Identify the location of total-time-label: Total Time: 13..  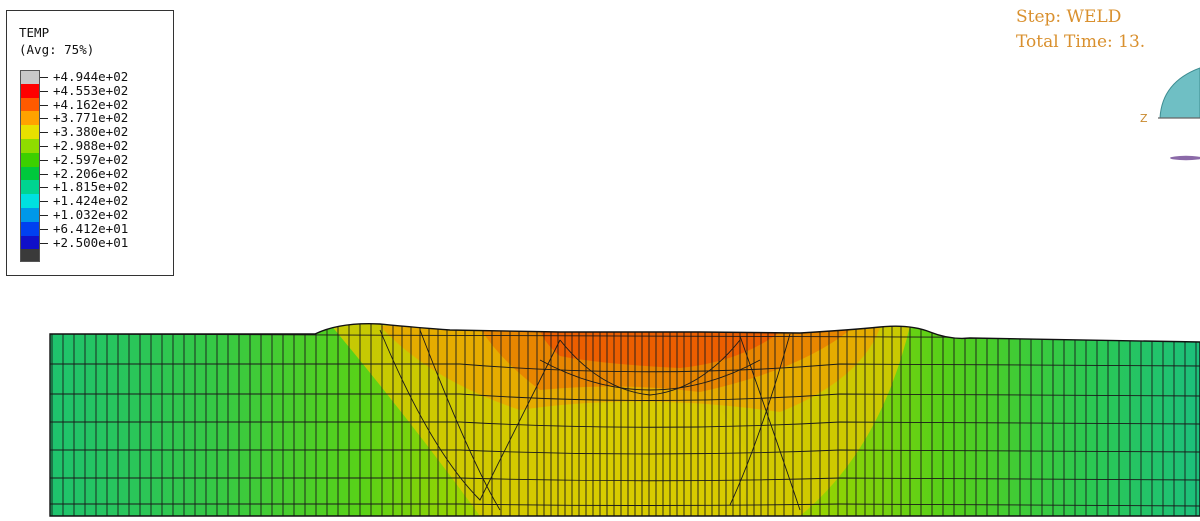
(1081, 42).